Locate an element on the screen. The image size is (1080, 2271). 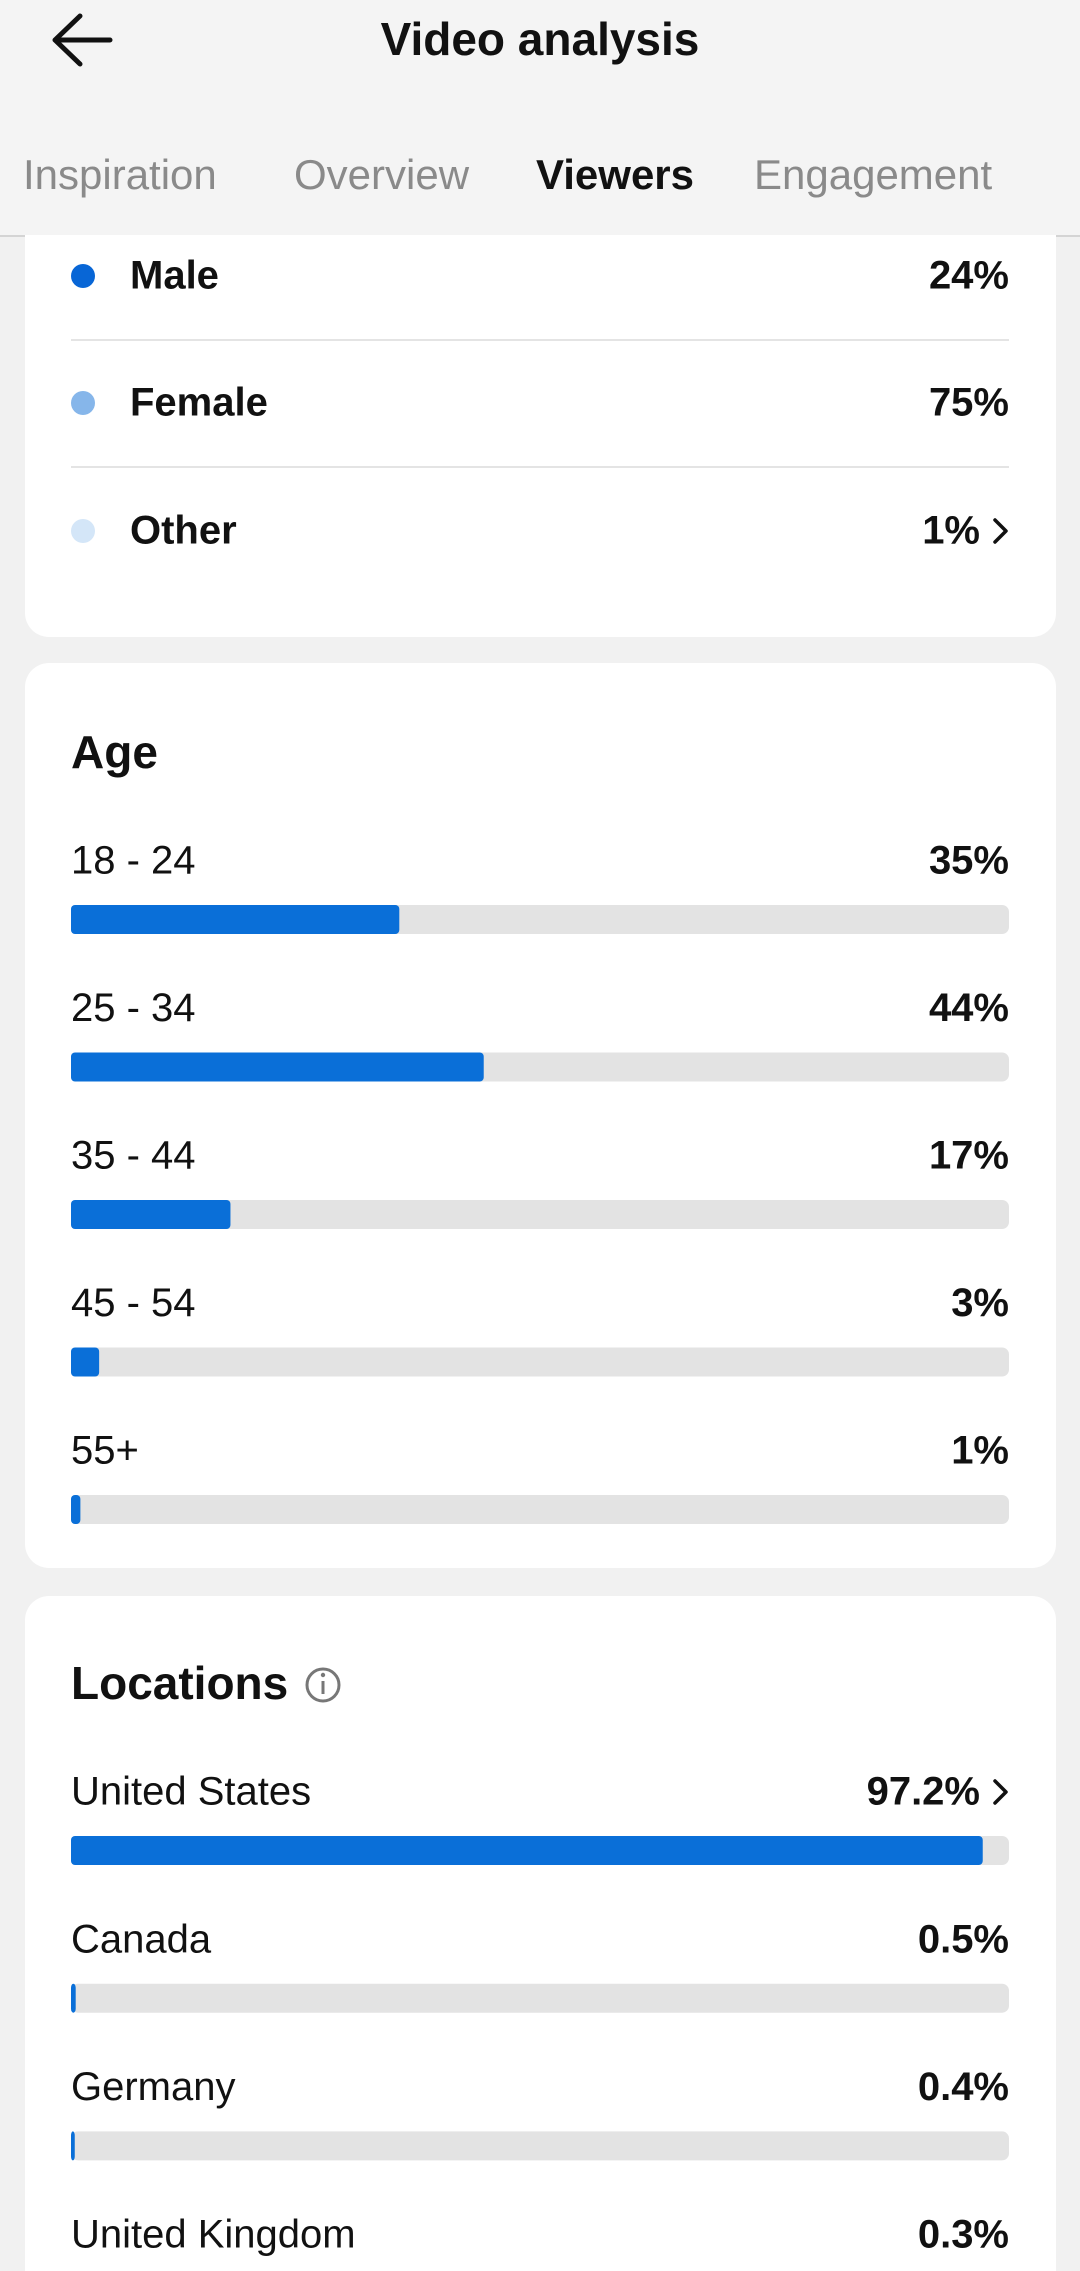
info-icon-dot is located at coordinates (323, 1675).